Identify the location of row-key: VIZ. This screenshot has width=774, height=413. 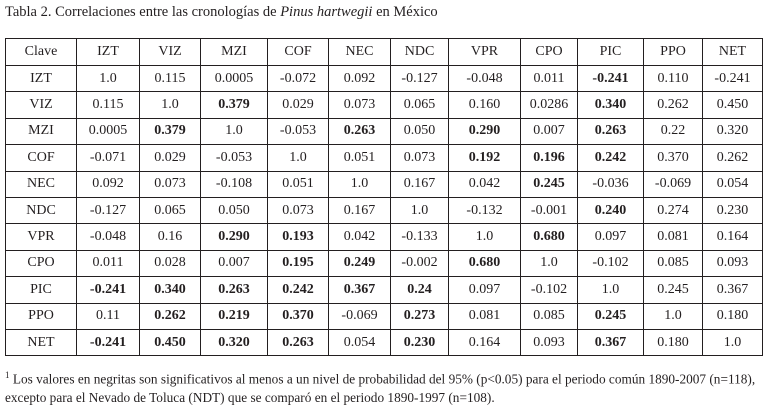
(41, 105).